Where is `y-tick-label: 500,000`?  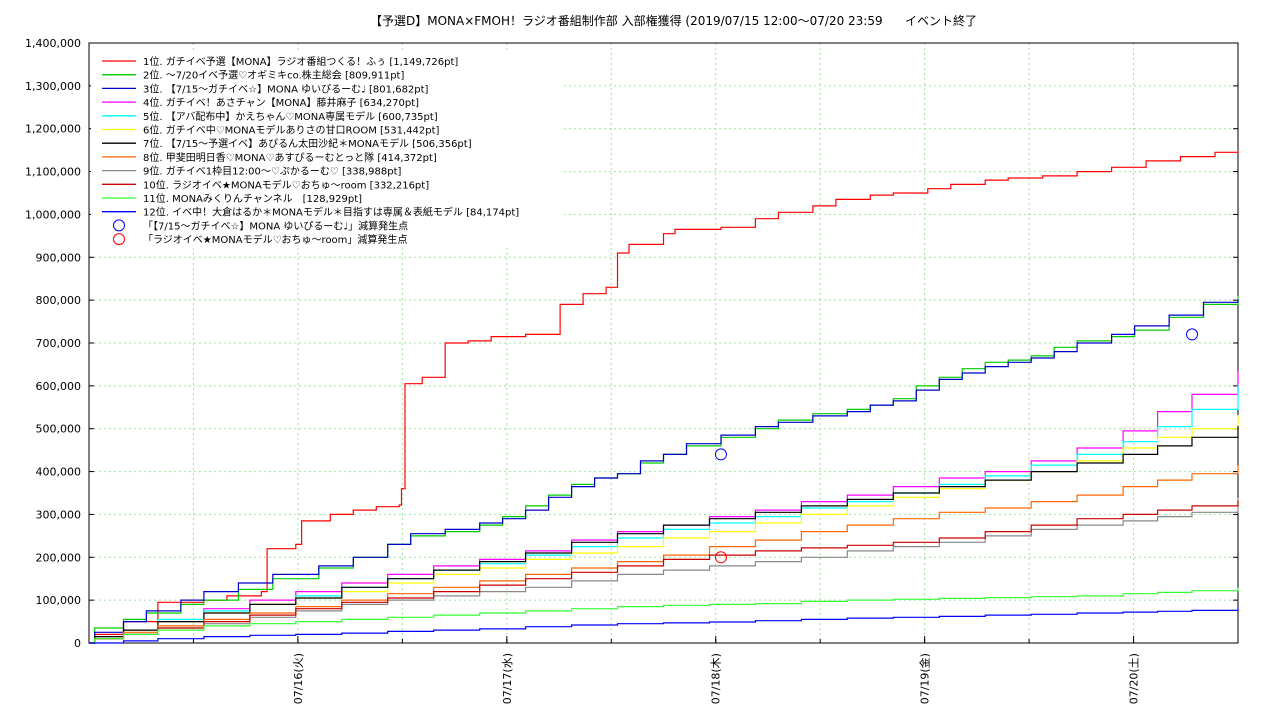
y-tick-label: 500,000 is located at coordinates (59, 429).